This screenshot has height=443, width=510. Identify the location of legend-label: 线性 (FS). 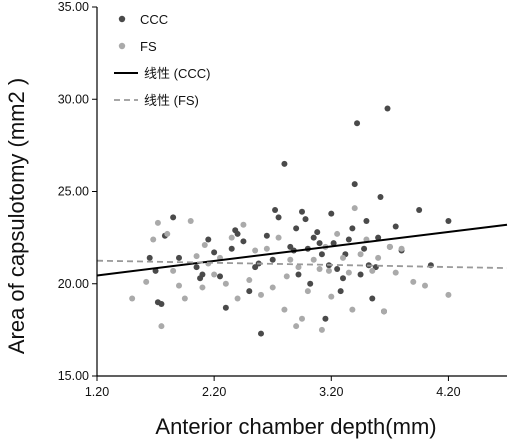
(171, 100).